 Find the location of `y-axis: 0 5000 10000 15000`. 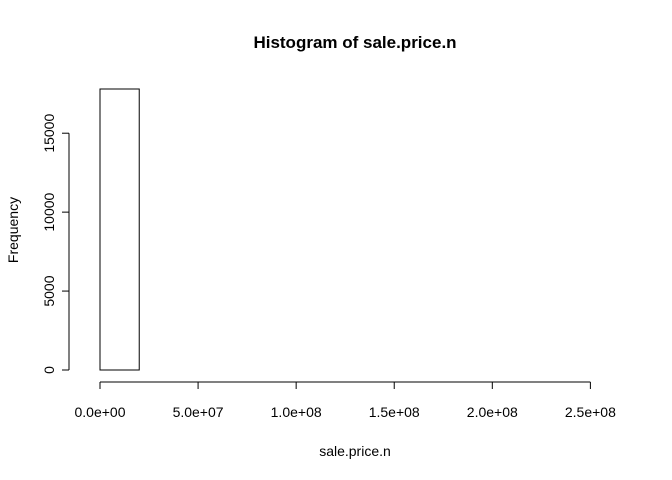

y-axis: 0 5000 10000 15000 is located at coordinates (55, 244).